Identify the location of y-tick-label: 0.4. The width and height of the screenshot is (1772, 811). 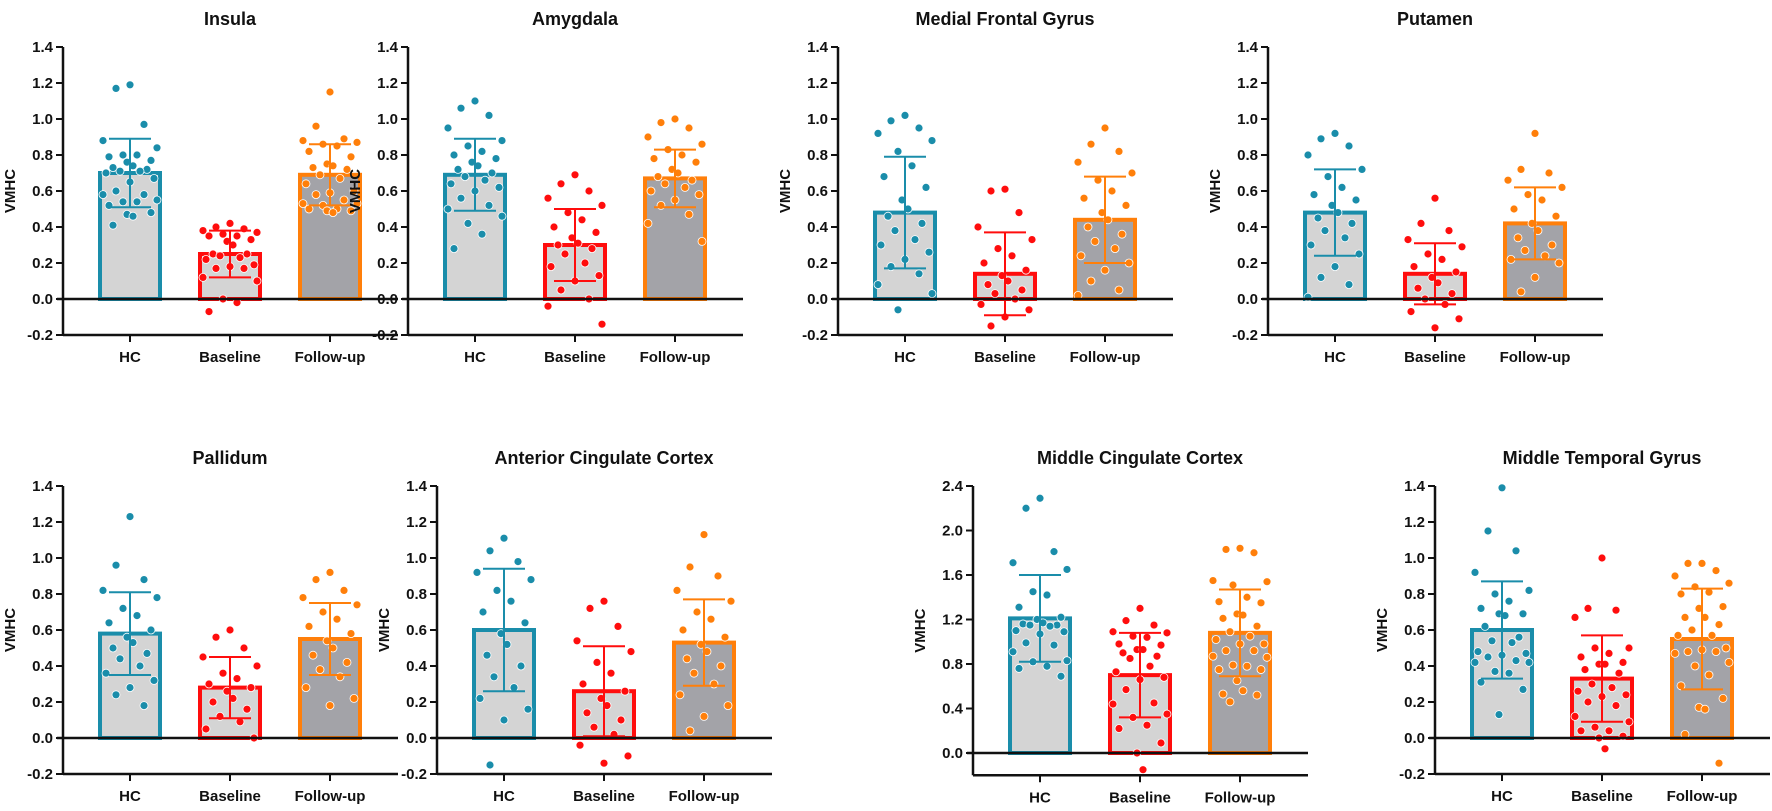
(1248, 227).